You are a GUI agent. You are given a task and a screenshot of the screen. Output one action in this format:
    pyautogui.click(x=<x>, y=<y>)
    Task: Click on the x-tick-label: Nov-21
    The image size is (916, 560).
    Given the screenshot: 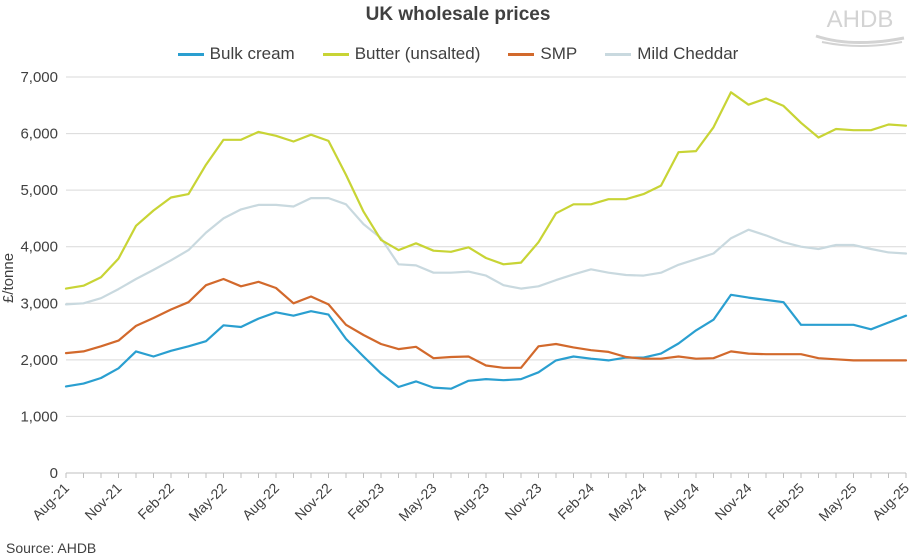 What is the action you would take?
    pyautogui.click(x=102, y=501)
    